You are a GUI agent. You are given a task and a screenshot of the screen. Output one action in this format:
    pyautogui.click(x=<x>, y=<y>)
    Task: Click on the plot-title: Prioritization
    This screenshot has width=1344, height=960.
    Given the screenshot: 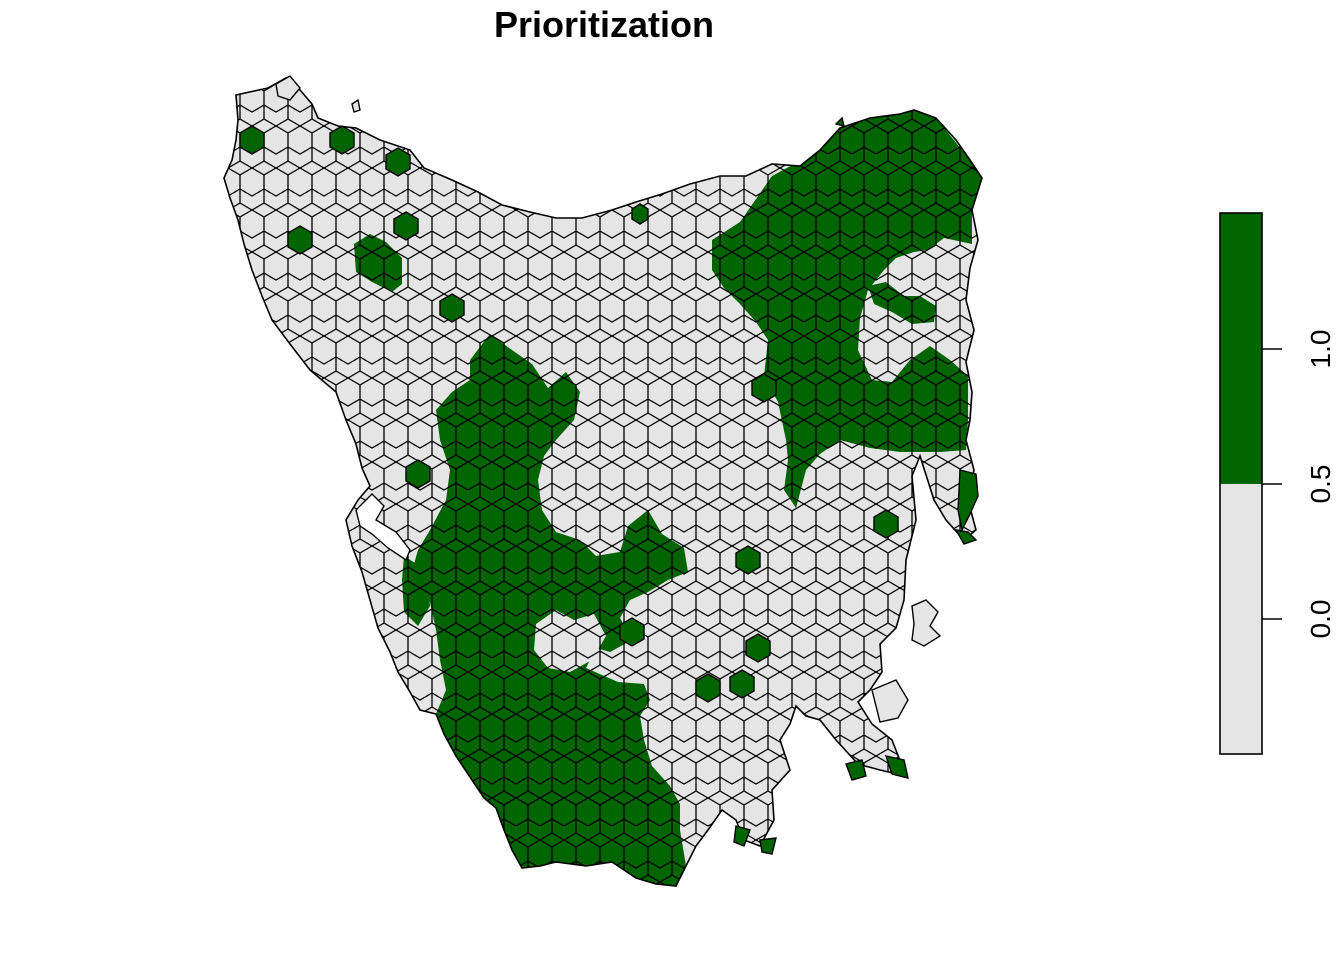 What is the action you would take?
    pyautogui.click(x=603, y=24)
    